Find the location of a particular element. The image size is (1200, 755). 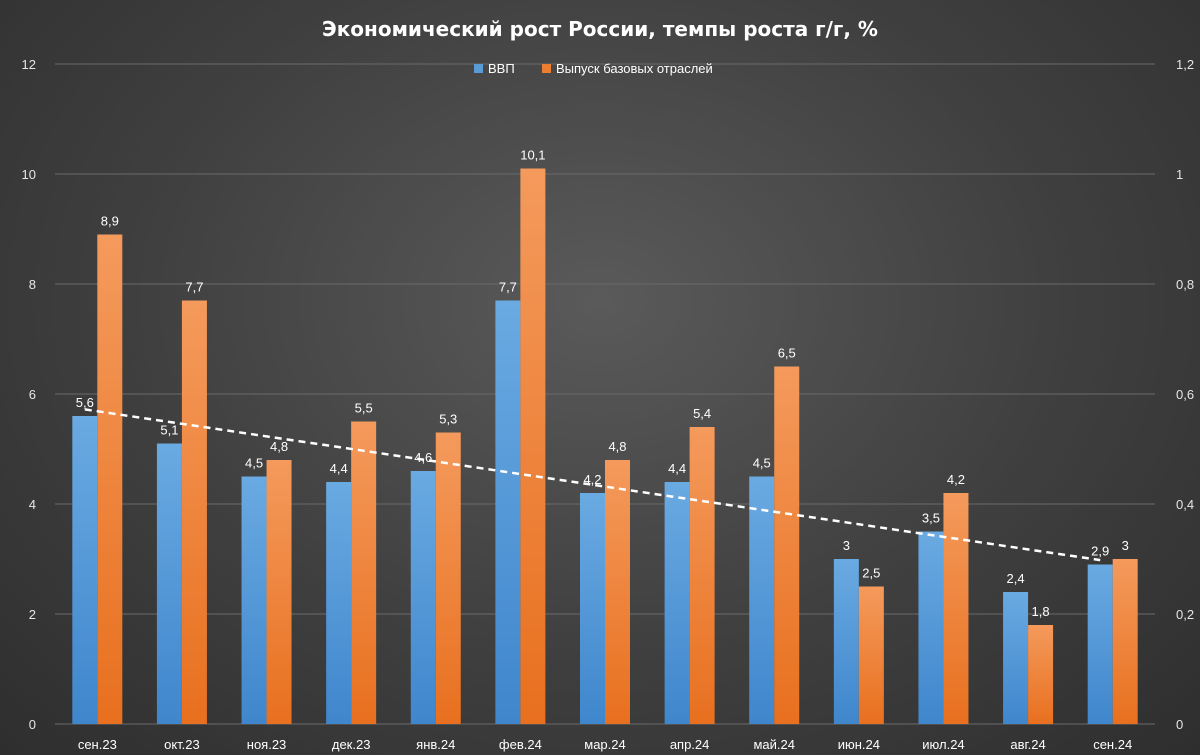

x-tick-label: апр.24 is located at coordinates (690, 744).